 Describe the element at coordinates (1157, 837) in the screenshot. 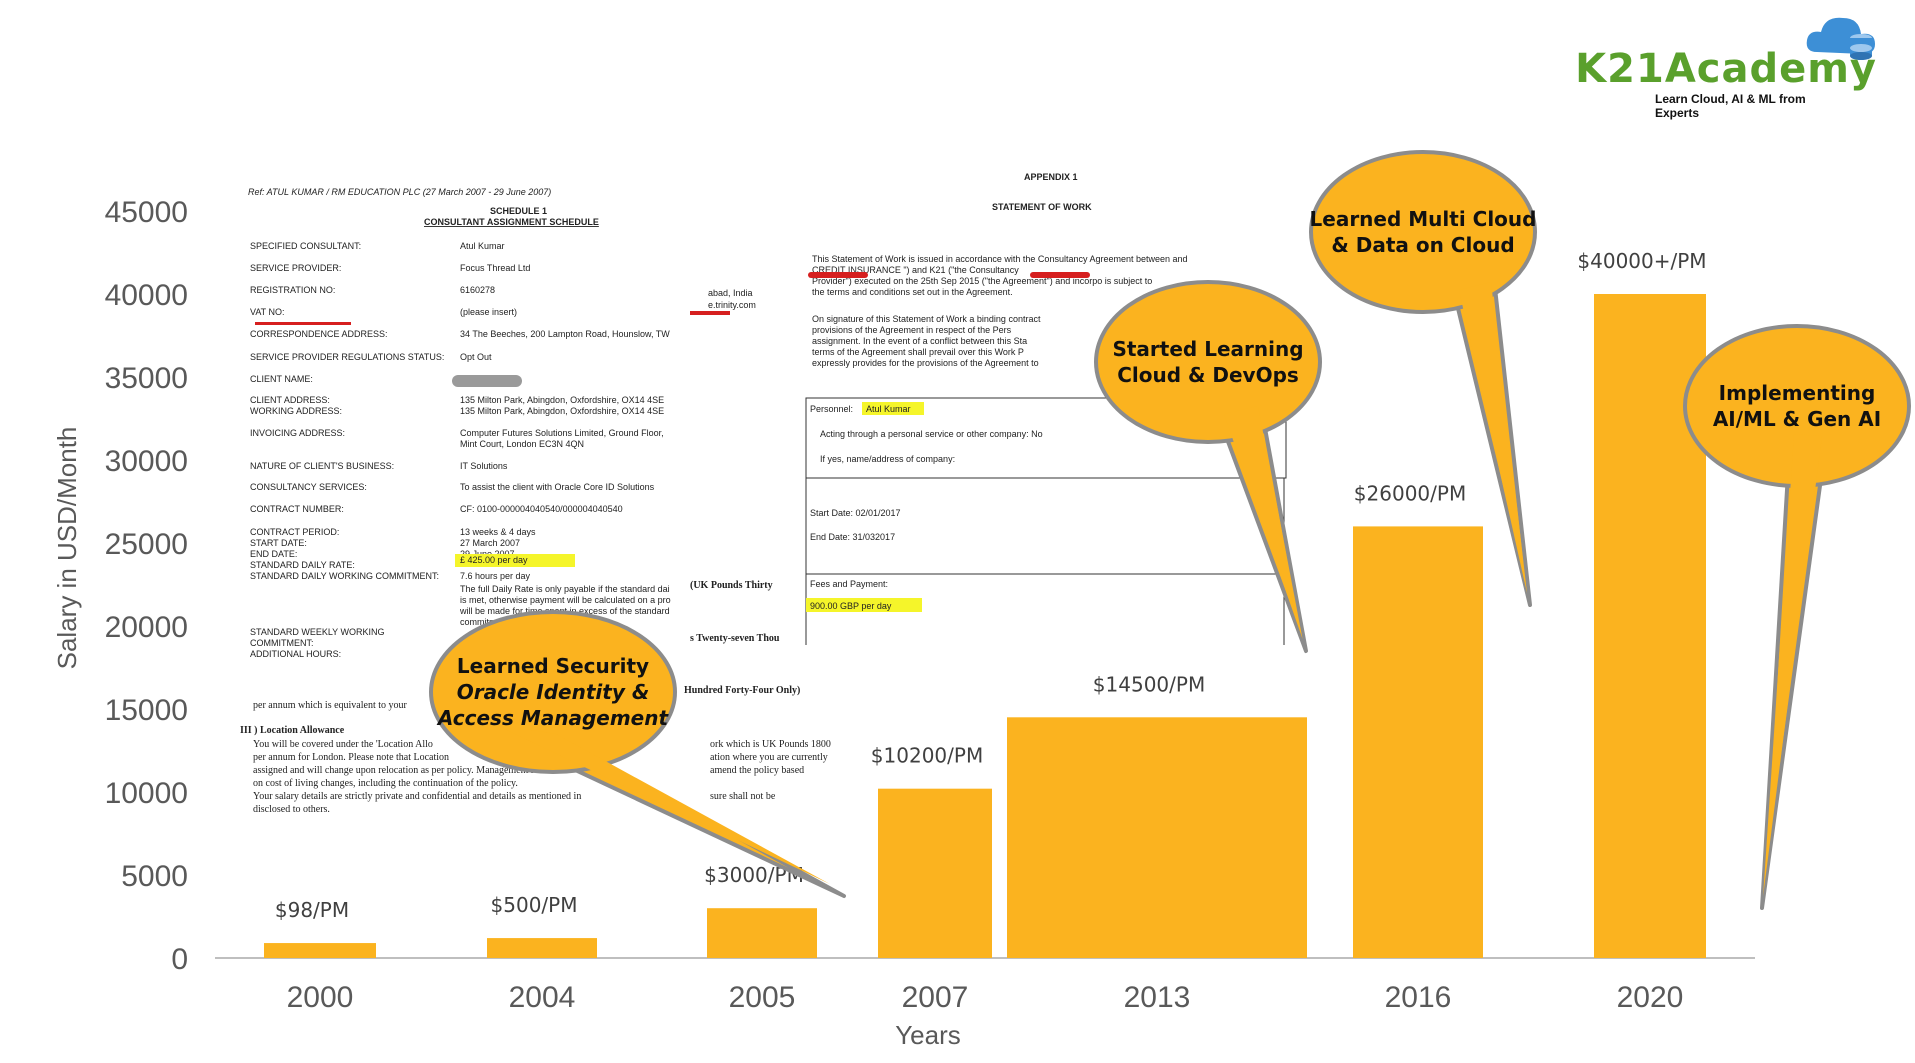

I see `bar-2013` at that location.